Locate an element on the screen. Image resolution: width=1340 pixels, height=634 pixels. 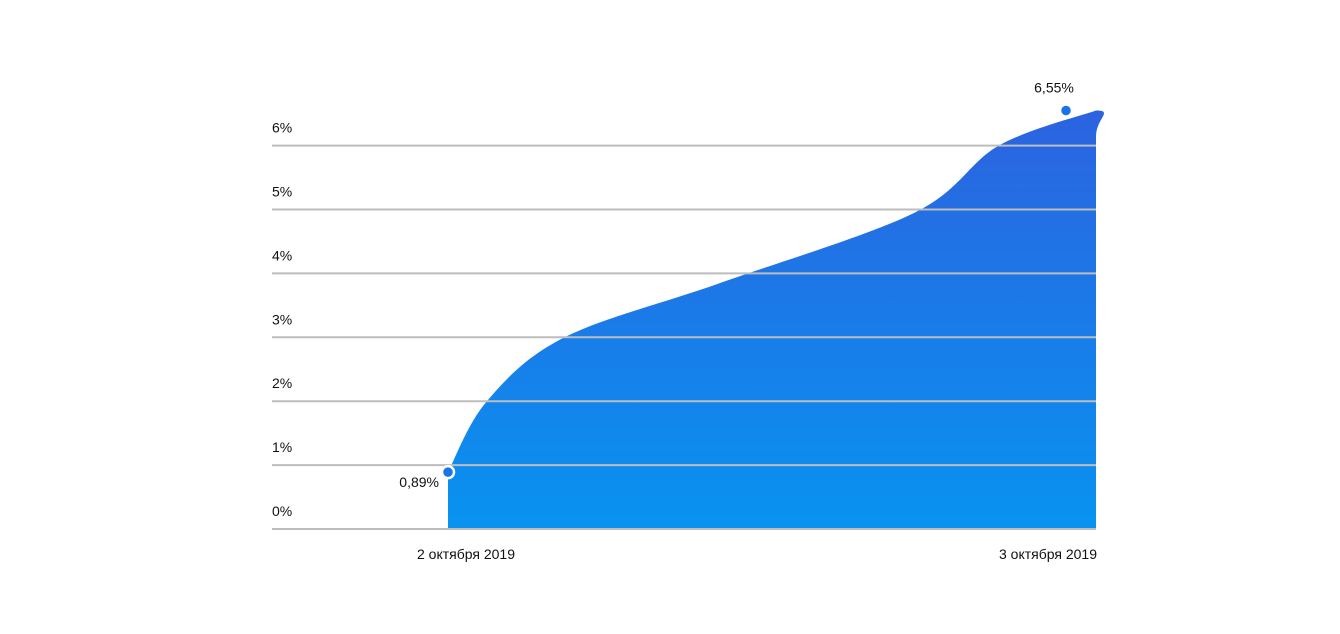
y-tick-label: 1% is located at coordinates (282, 447).